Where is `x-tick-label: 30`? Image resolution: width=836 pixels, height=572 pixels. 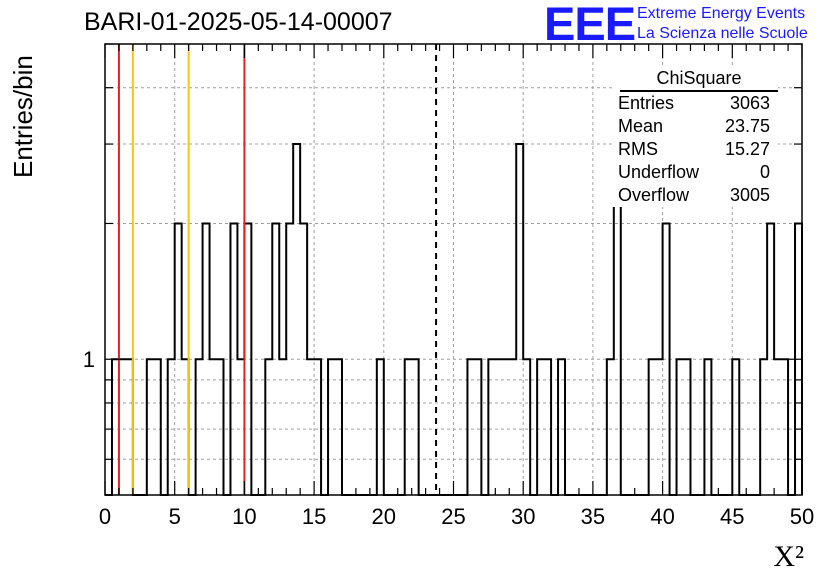 x-tick-label: 30 is located at coordinates (523, 516).